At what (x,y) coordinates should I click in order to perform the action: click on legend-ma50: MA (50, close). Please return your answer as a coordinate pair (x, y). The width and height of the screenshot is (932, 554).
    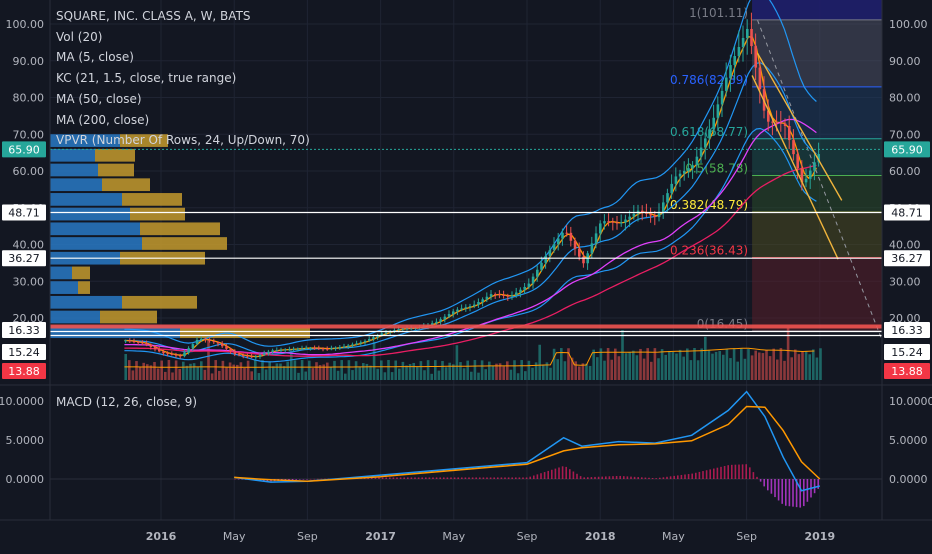
    Looking at the image, I should click on (99, 98).